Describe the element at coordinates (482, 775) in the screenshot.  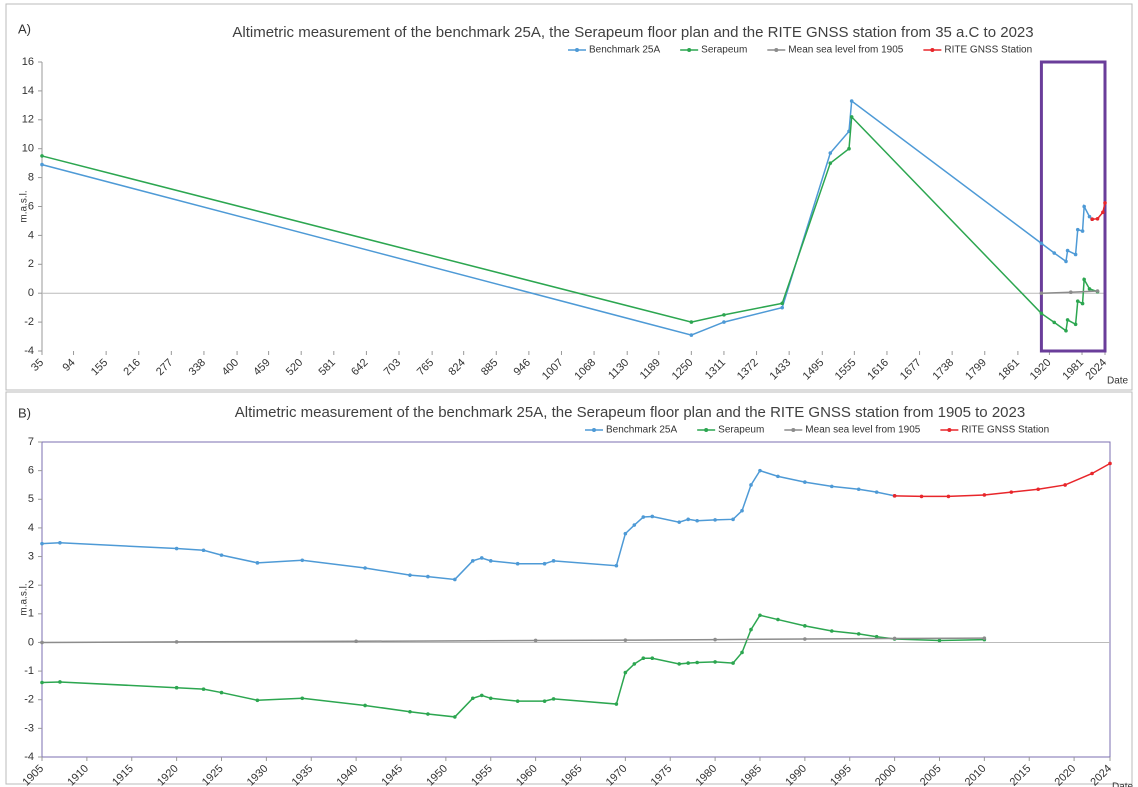
I see `x-tick-label: 1955` at that location.